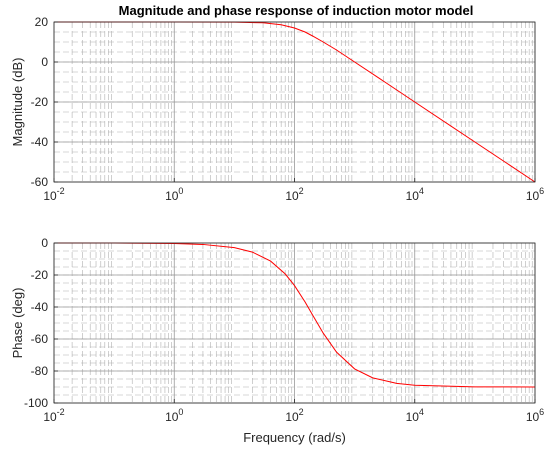 This screenshot has width=550, height=450. I want to click on y-axis-label: Magnitude (dB), so click(17, 102).